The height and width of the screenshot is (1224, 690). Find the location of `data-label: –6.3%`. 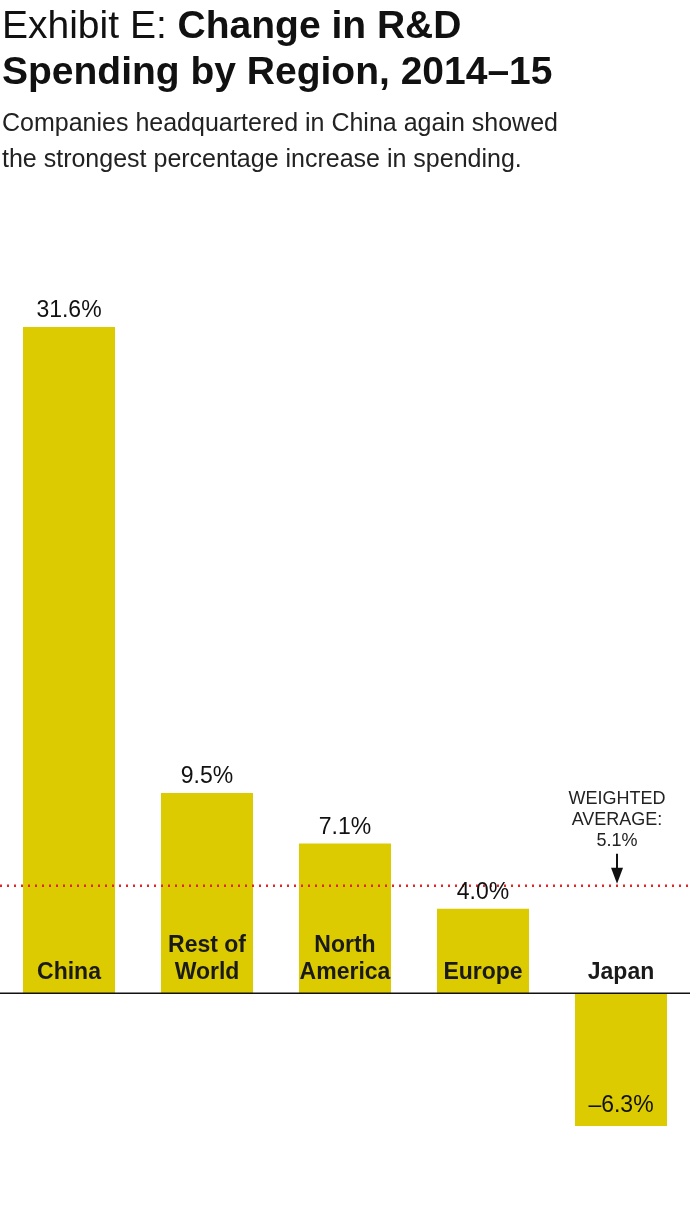

data-label: –6.3% is located at coordinates (621, 1104).